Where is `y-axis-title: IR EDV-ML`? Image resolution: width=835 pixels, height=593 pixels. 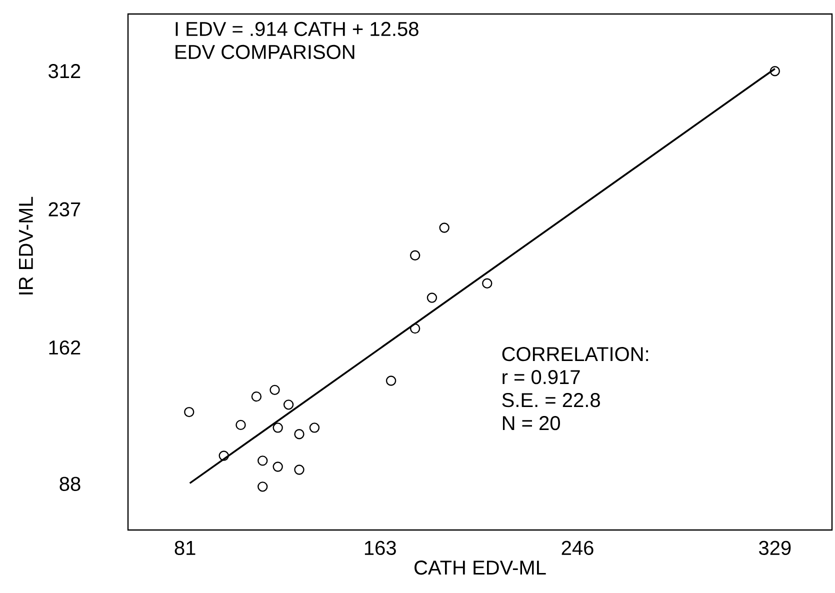
y-axis-title: IR EDV-ML is located at coordinates (26, 245).